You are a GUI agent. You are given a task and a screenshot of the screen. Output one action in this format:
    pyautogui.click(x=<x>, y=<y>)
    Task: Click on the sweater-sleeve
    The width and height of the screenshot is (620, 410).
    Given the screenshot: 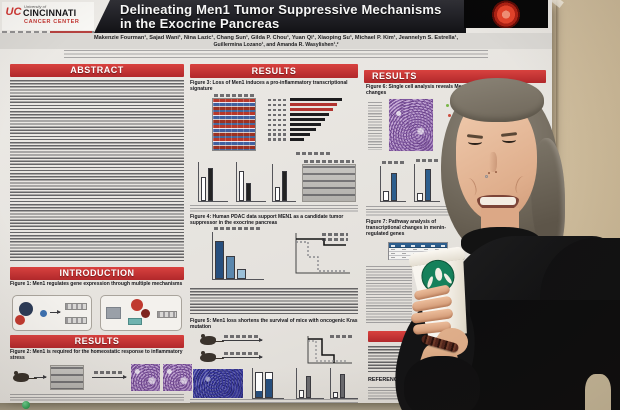 What is the action you would take?
    pyautogui.click(x=442, y=383)
    